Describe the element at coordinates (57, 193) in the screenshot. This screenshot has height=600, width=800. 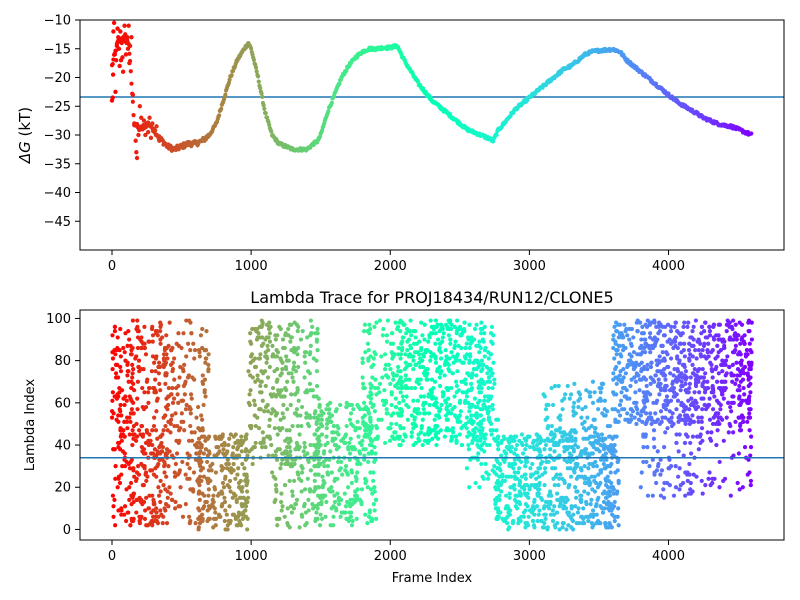
I see `delta-g-y-tick-label: −40` at that location.